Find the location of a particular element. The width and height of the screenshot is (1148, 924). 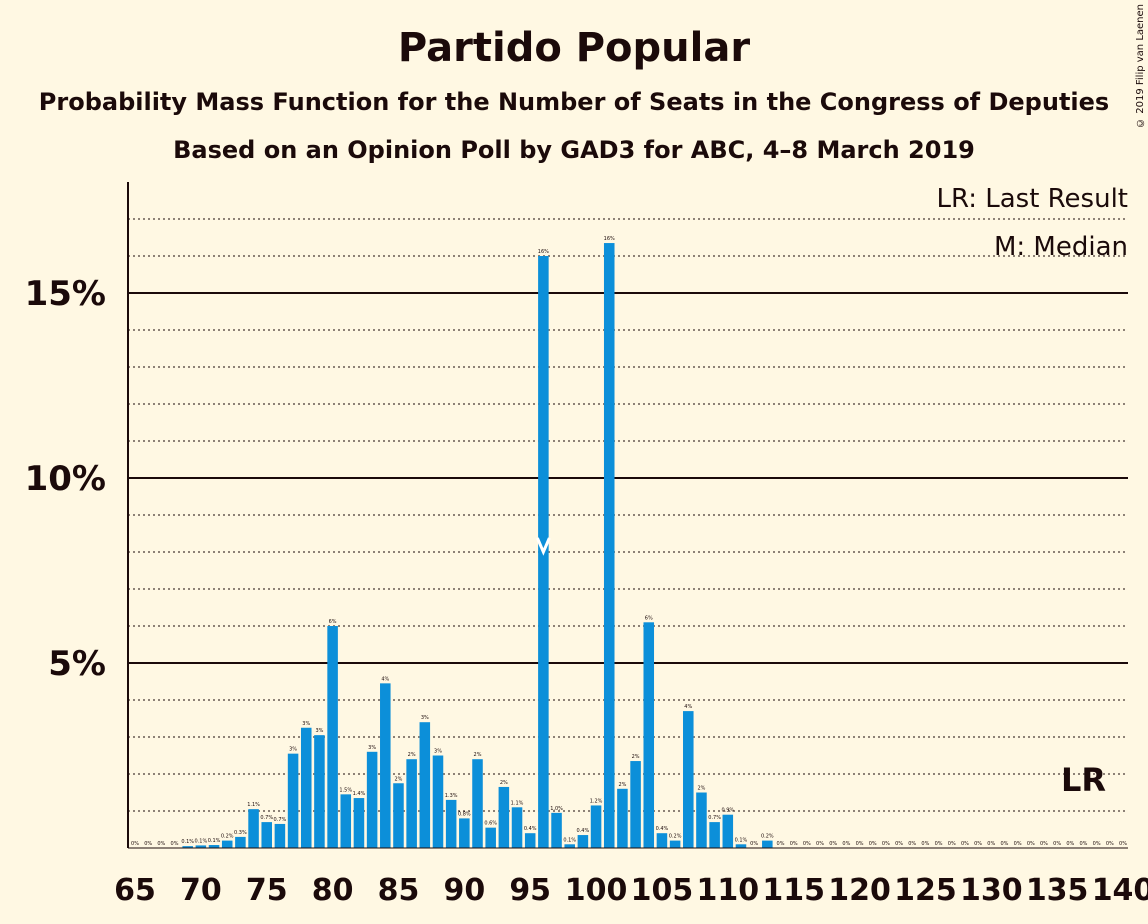

y-tick-label: 5% is located at coordinates (77, 664).